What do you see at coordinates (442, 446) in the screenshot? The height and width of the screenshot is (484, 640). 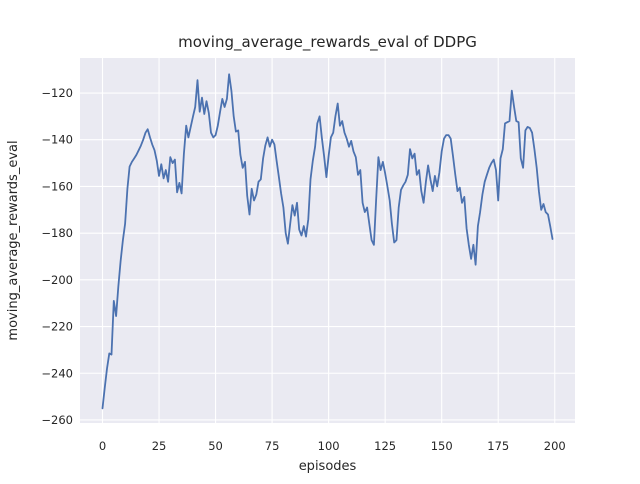 I see `x-tick-label: 150` at bounding box center [442, 446].